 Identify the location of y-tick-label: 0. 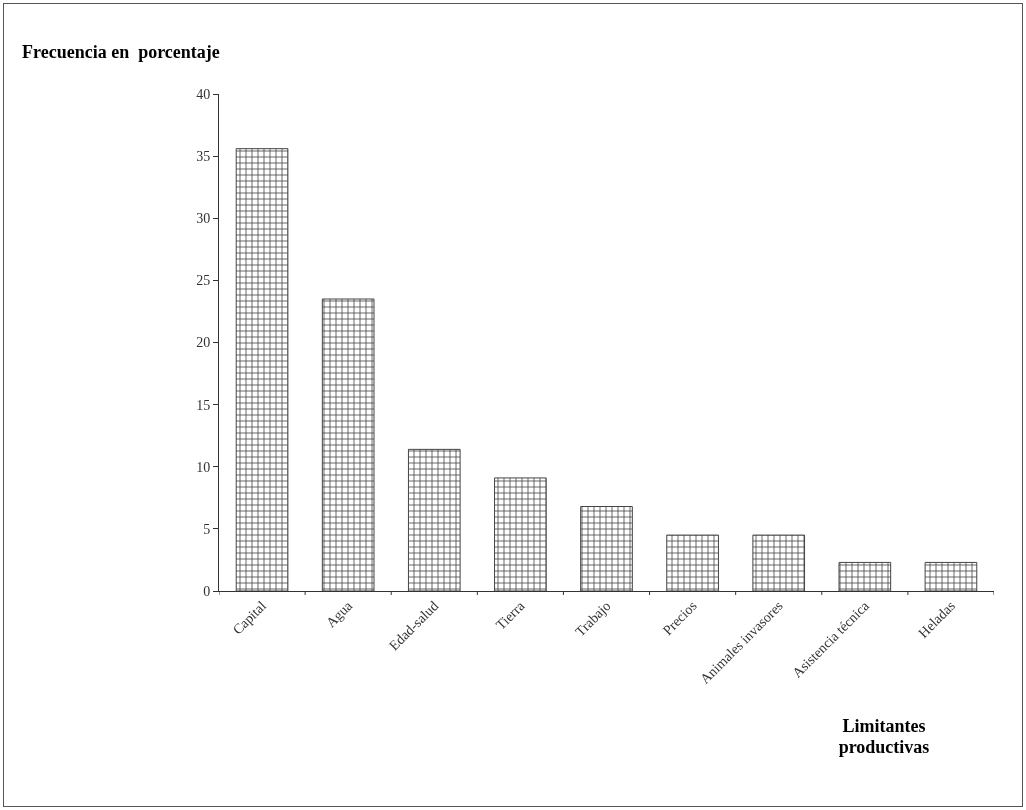
(207, 591).